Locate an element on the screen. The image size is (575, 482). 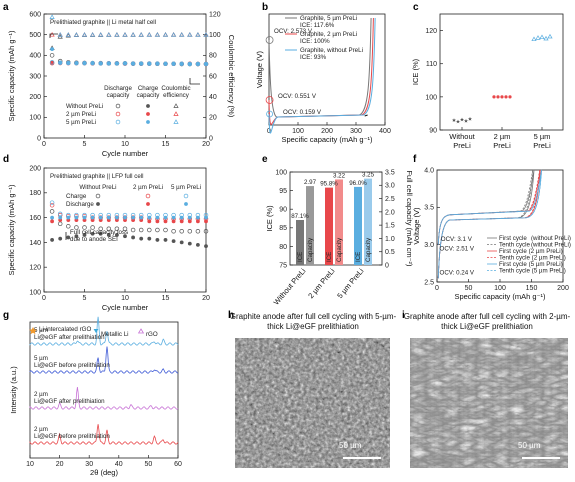
curve-overlap is located at coordinates (366, 115).